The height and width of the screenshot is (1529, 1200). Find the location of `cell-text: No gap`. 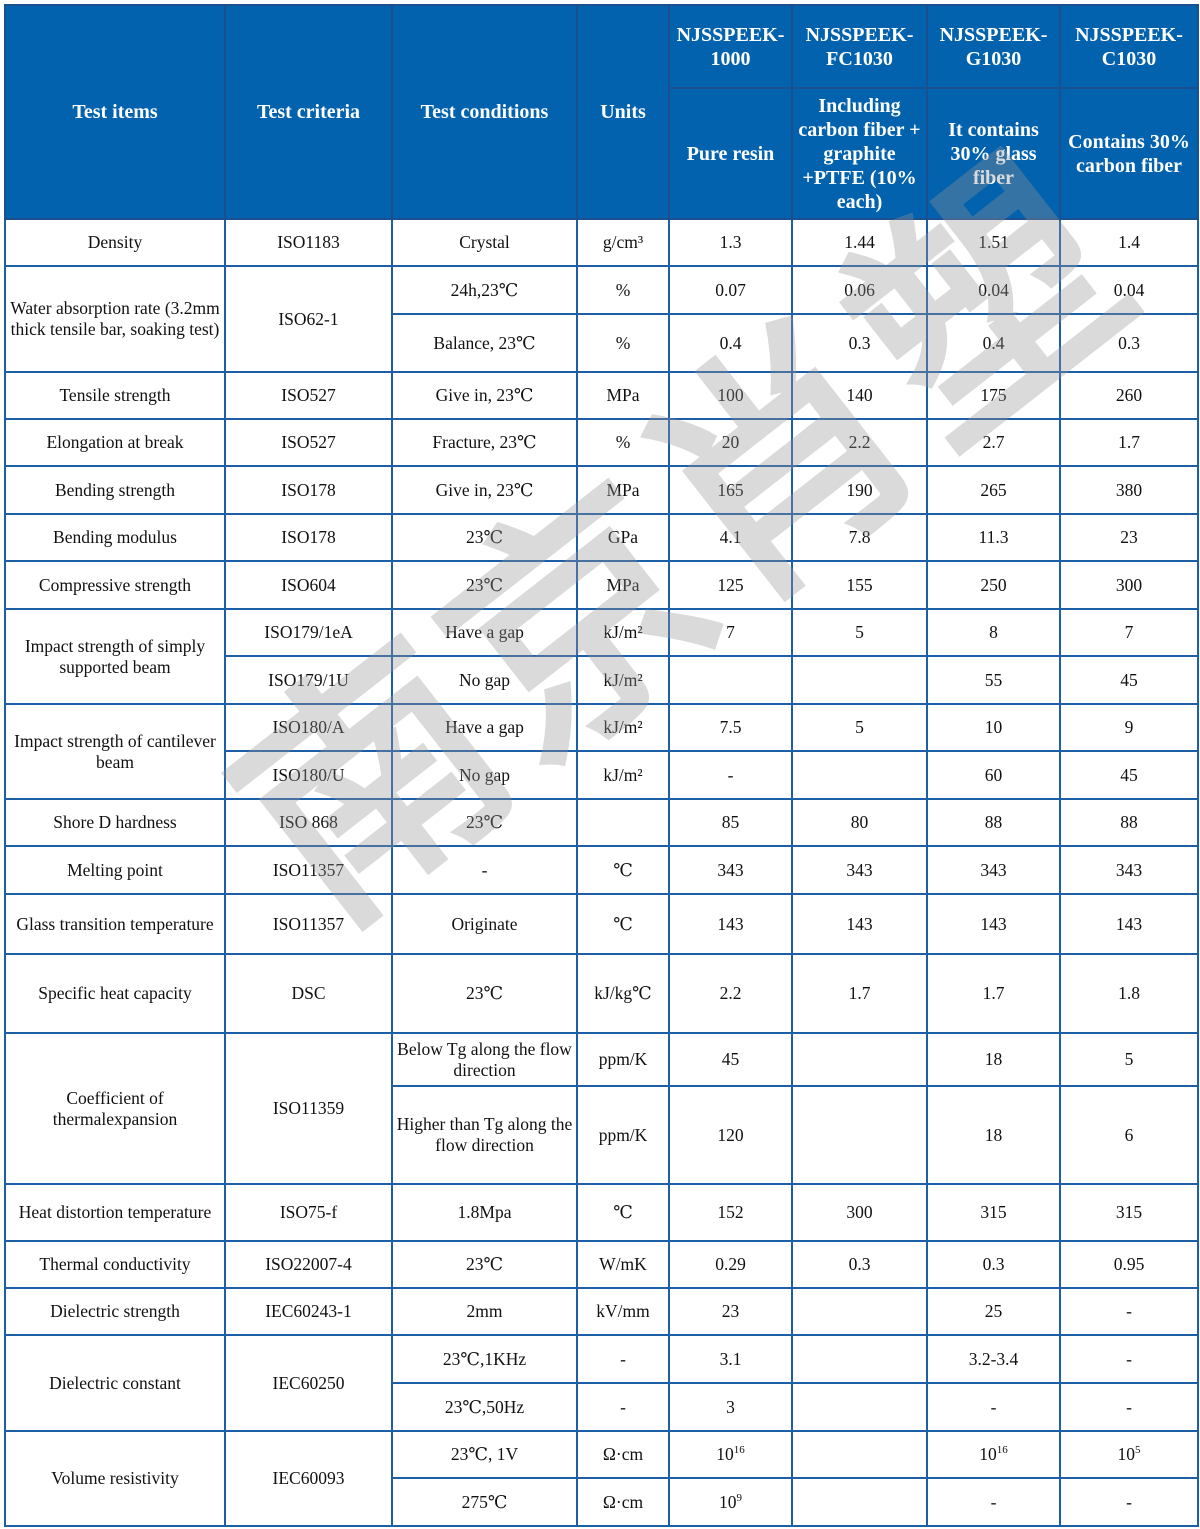

cell-text: No gap is located at coordinates (484, 774).